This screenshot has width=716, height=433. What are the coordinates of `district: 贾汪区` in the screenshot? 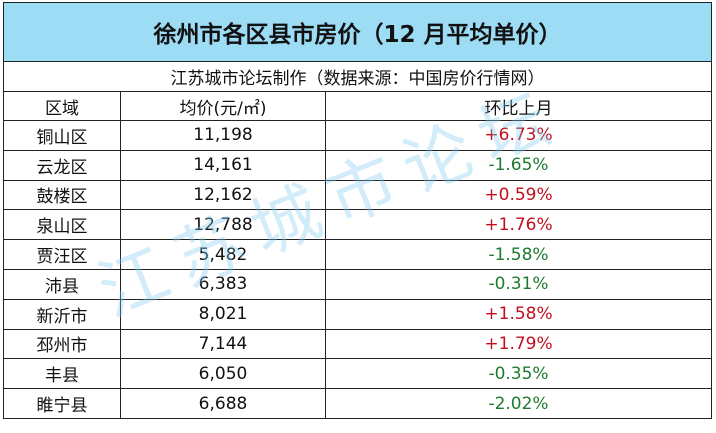 It's located at (62, 254).